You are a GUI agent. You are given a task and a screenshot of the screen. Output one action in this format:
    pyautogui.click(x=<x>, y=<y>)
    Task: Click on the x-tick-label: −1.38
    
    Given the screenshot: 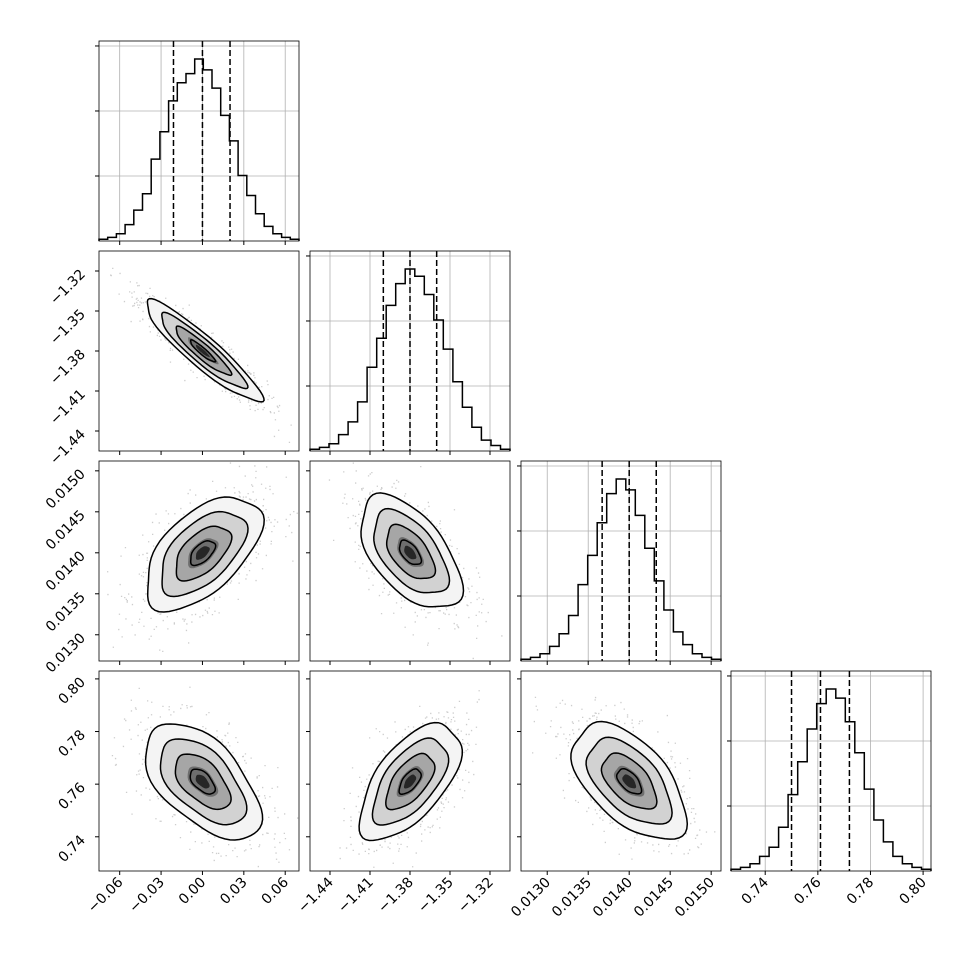 What is the action you would take?
    pyautogui.click(x=396, y=896)
    